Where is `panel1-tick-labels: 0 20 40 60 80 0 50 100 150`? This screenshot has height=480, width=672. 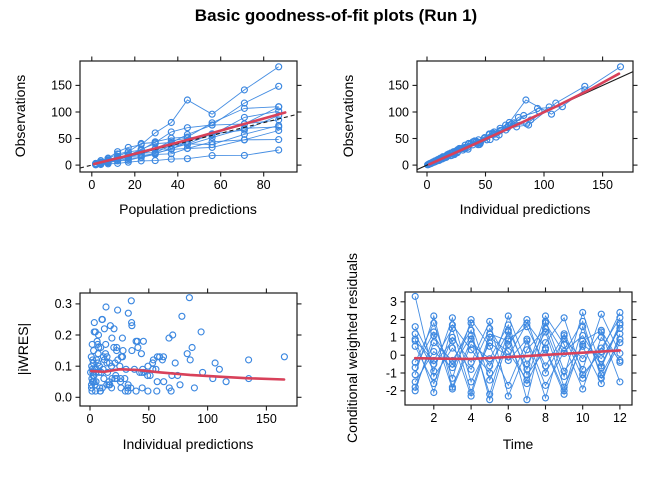 panel1-tick-labels: 0 20 40 60 80 0 50 100 150 is located at coordinates (161, 135).